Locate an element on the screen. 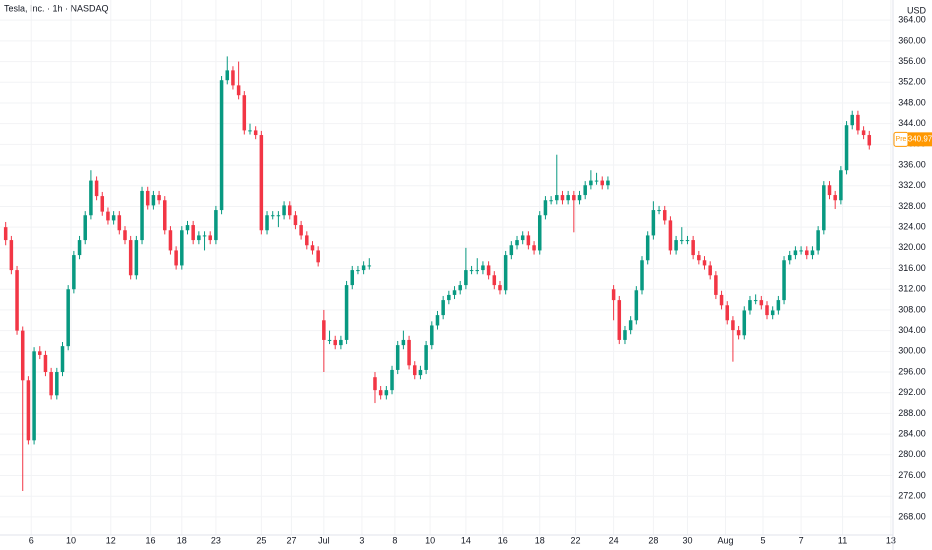  x-tick-label: 18 is located at coordinates (540, 540).